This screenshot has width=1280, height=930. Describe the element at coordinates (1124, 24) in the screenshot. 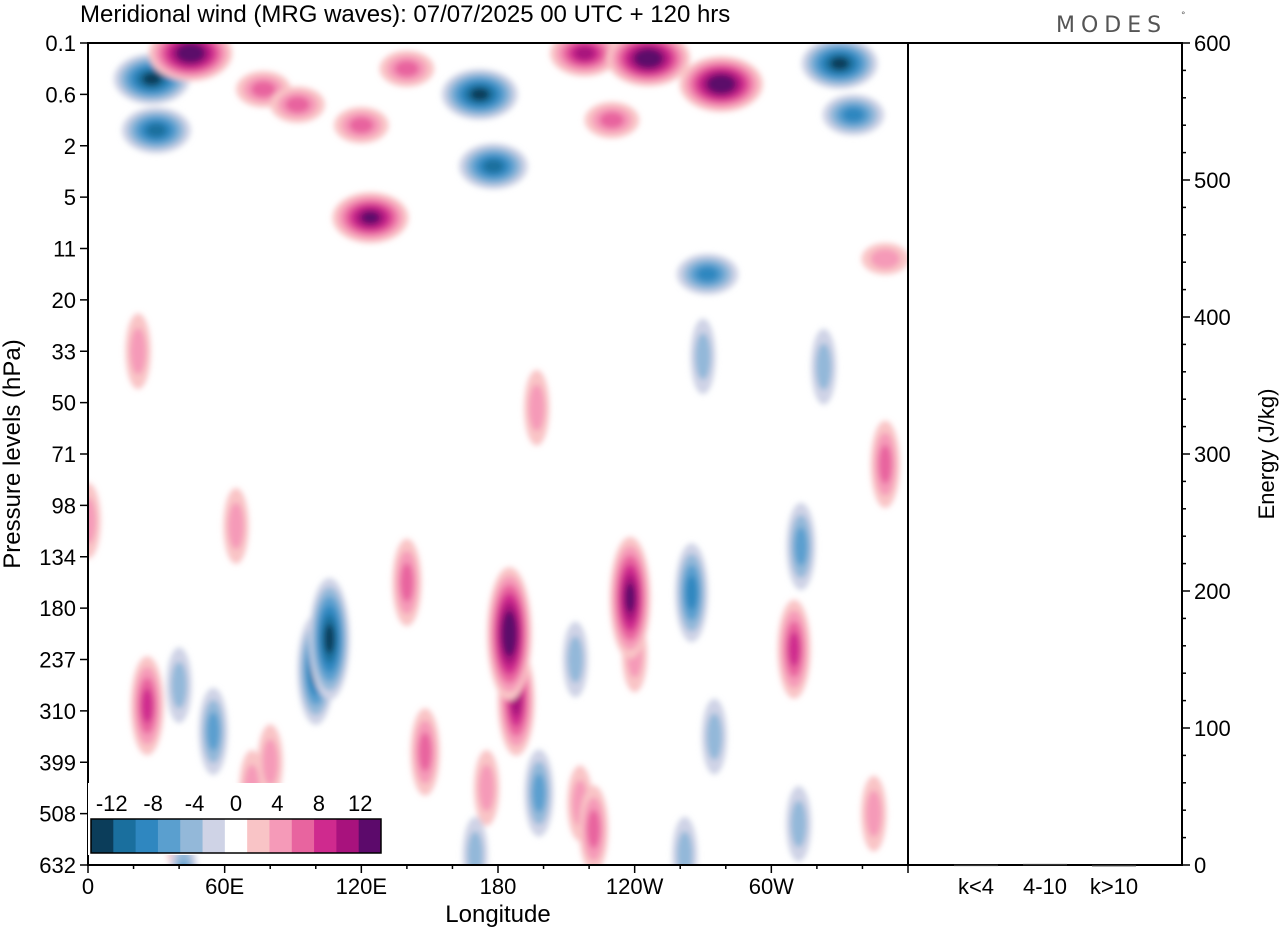

I see `modes-logo: MODES °` at that location.